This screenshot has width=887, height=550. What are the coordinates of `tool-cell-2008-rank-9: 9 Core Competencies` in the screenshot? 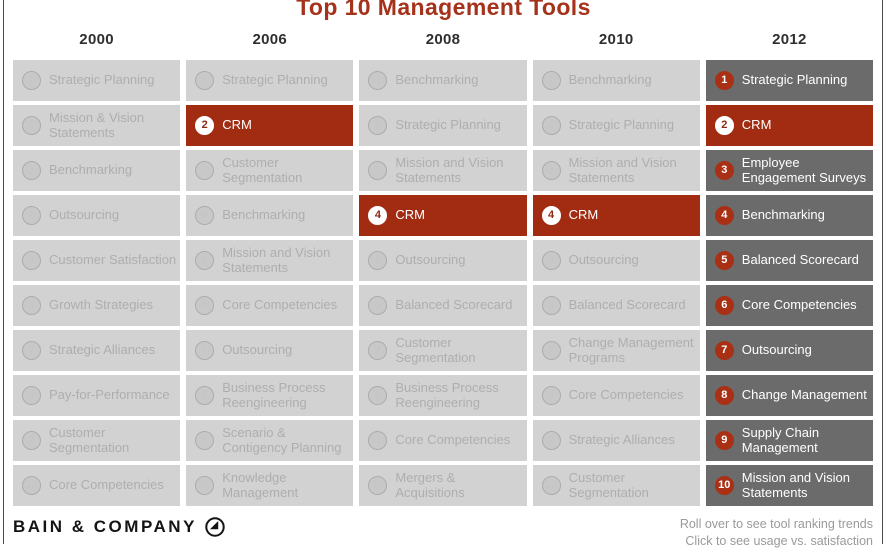 It's located at (443, 440).